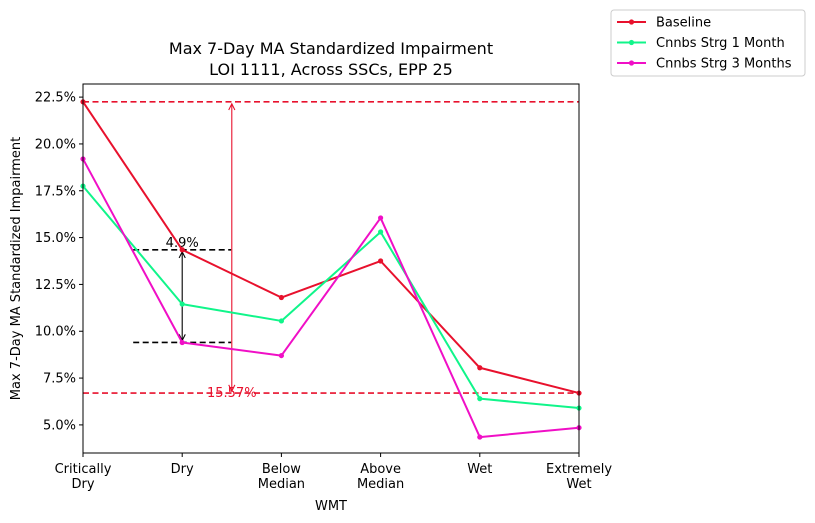 The height and width of the screenshot is (523, 815). What do you see at coordinates (281, 484) in the screenshot?
I see `x-tick-label-2-1: Median` at bounding box center [281, 484].